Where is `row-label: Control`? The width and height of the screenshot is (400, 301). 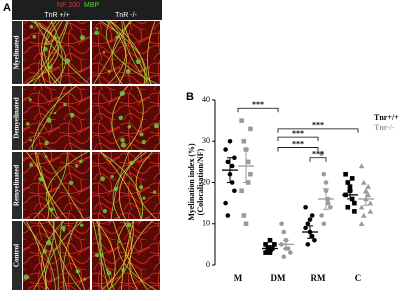
row-label: Control is located at coordinates (17, 255).